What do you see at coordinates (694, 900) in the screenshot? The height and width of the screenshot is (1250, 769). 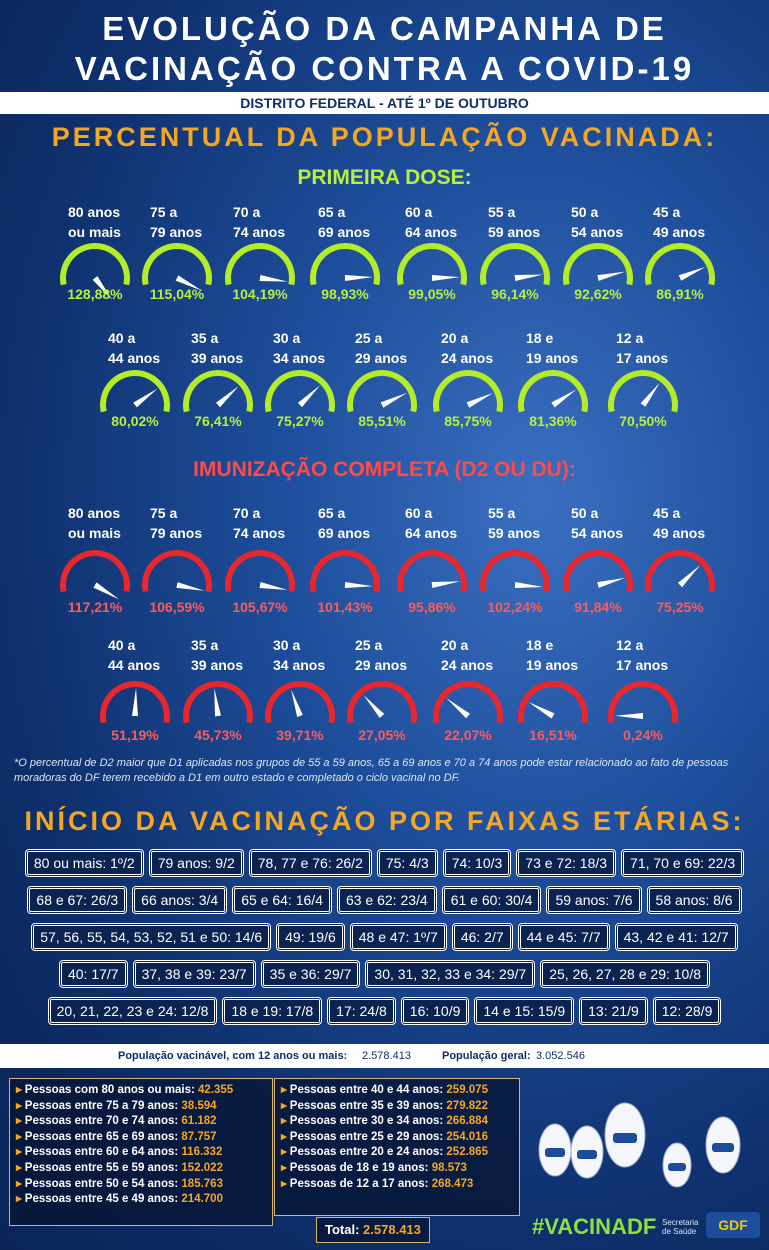 I see `date-box: 58 anos: 8/6` at bounding box center [694, 900].